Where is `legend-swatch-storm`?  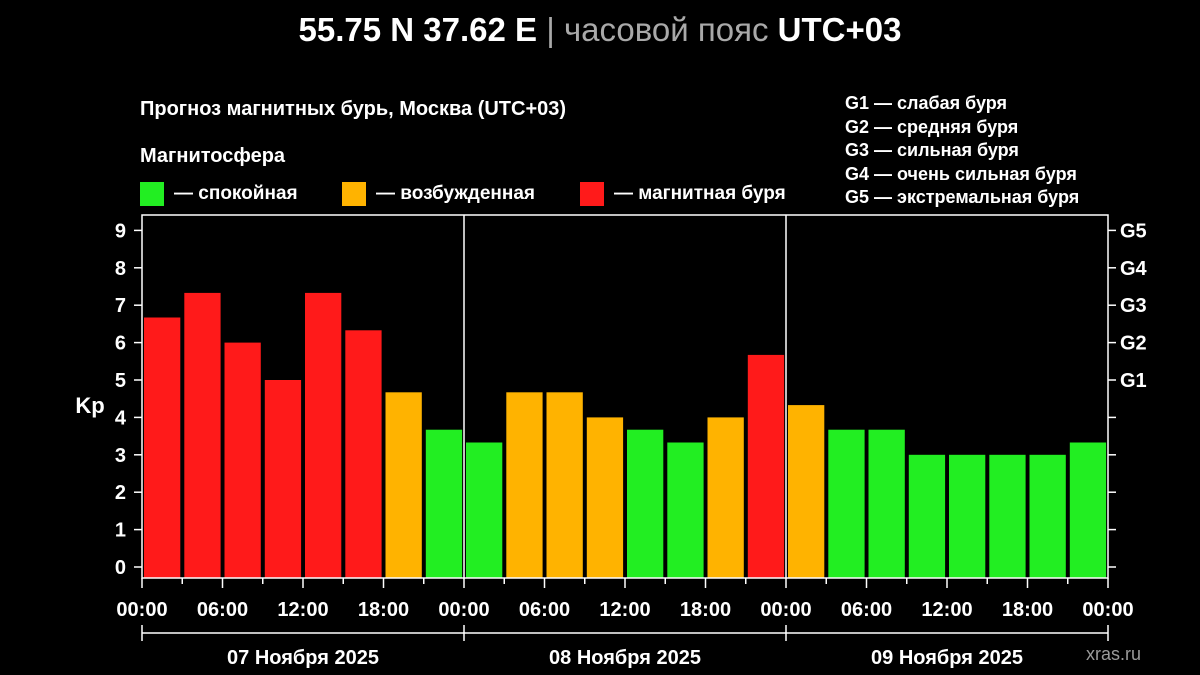
legend-swatch-storm is located at coordinates (592, 194).